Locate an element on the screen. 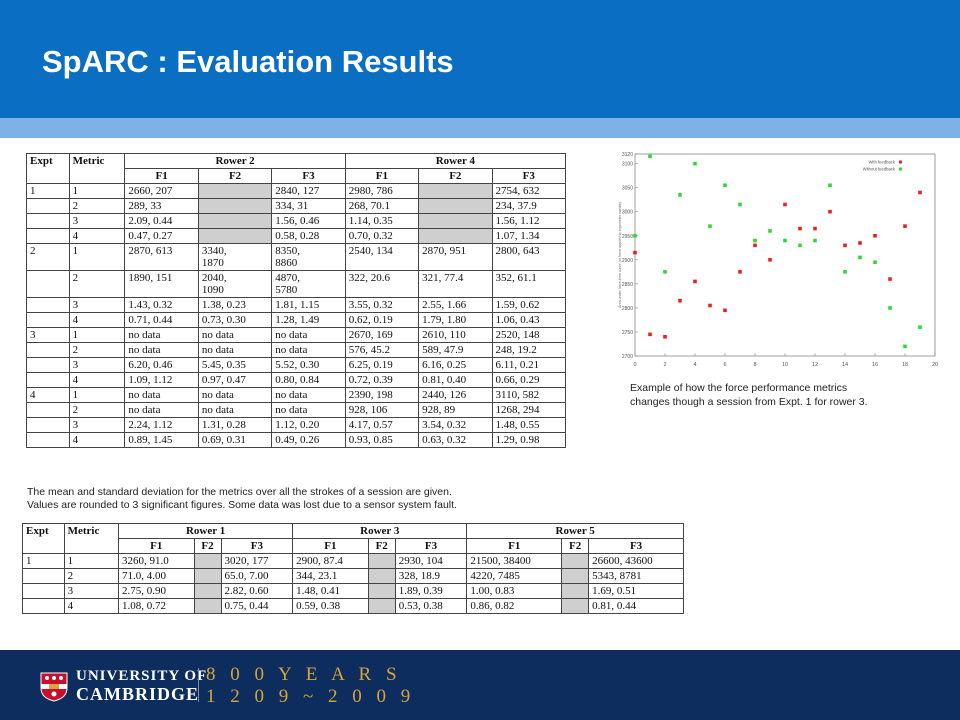 The height and width of the screenshot is (720, 960). page-title: SpARC : Evaluation Results is located at coordinates (248, 61).